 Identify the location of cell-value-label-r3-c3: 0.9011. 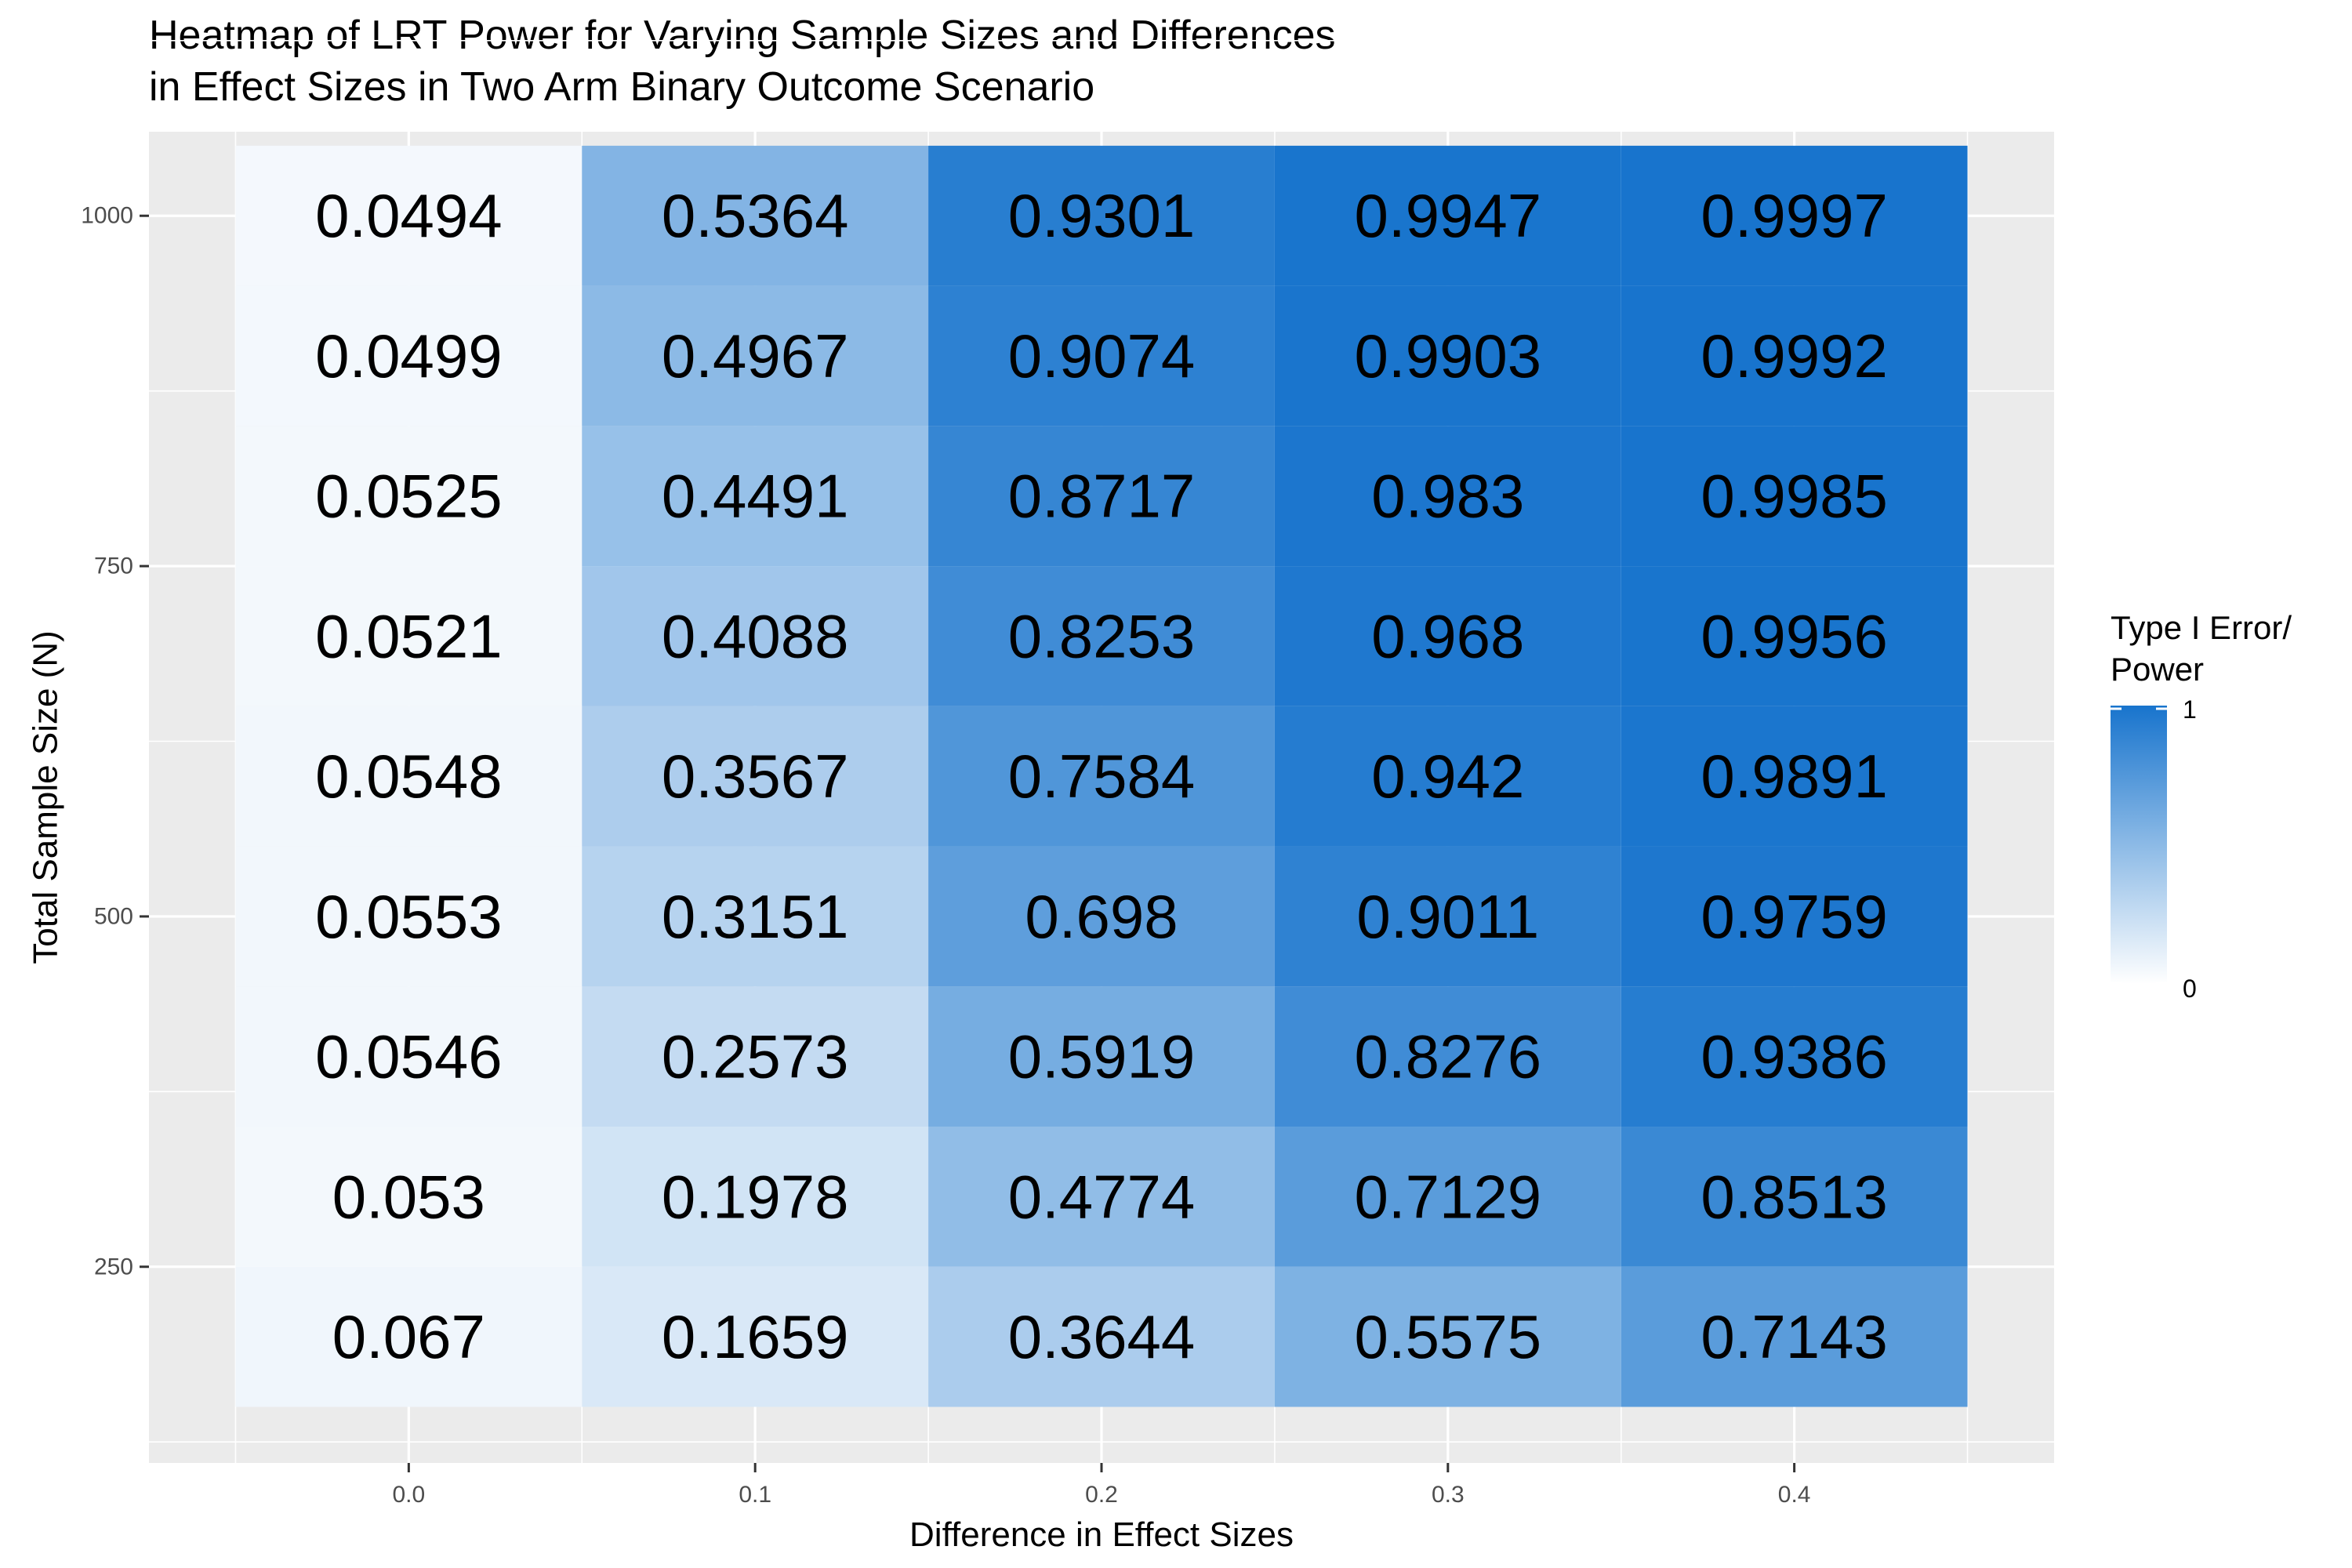
(1447, 917).